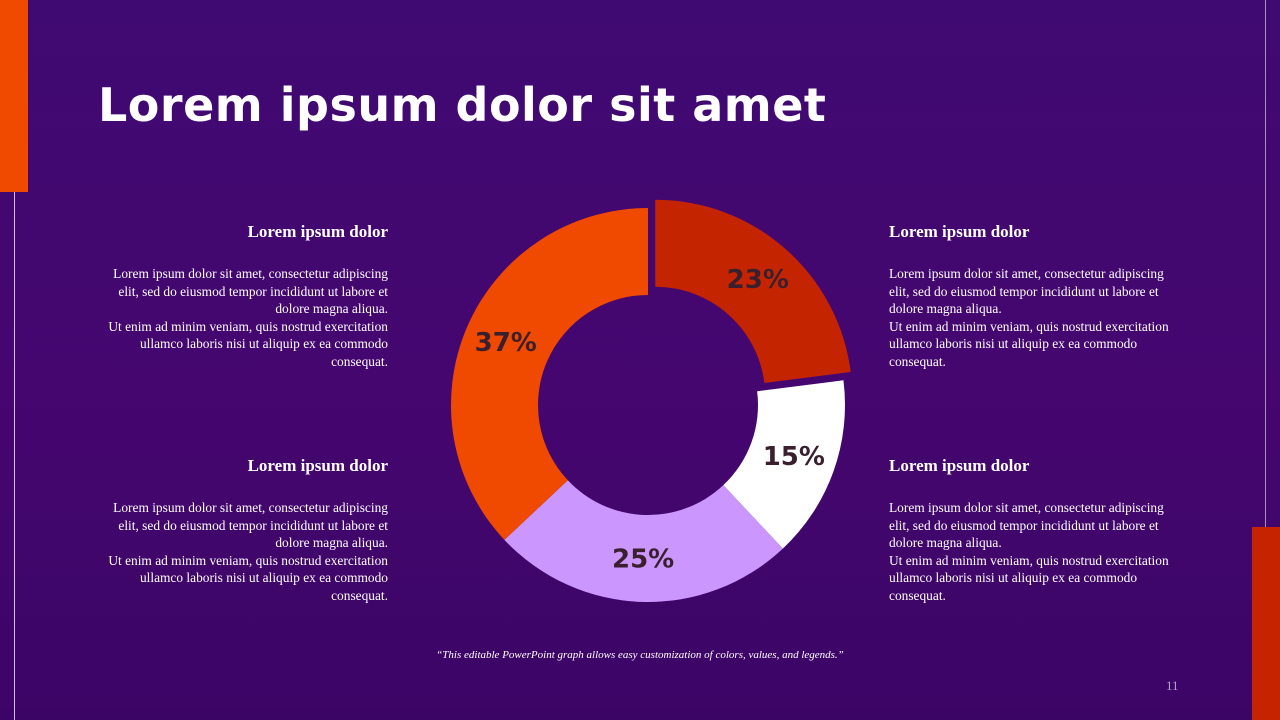 The width and height of the screenshot is (1280, 720). What do you see at coordinates (462, 105) in the screenshot?
I see `slide-title: Lorem ipsum dolor sit amet` at bounding box center [462, 105].